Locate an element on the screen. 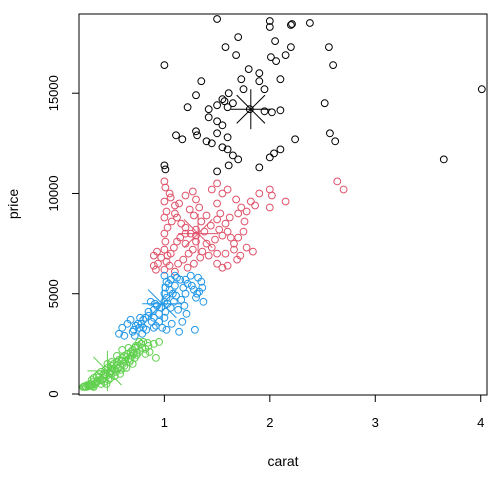 Image resolution: width=502 pixels, height=478 pixels. y-tick-label: 0 is located at coordinates (53, 393).